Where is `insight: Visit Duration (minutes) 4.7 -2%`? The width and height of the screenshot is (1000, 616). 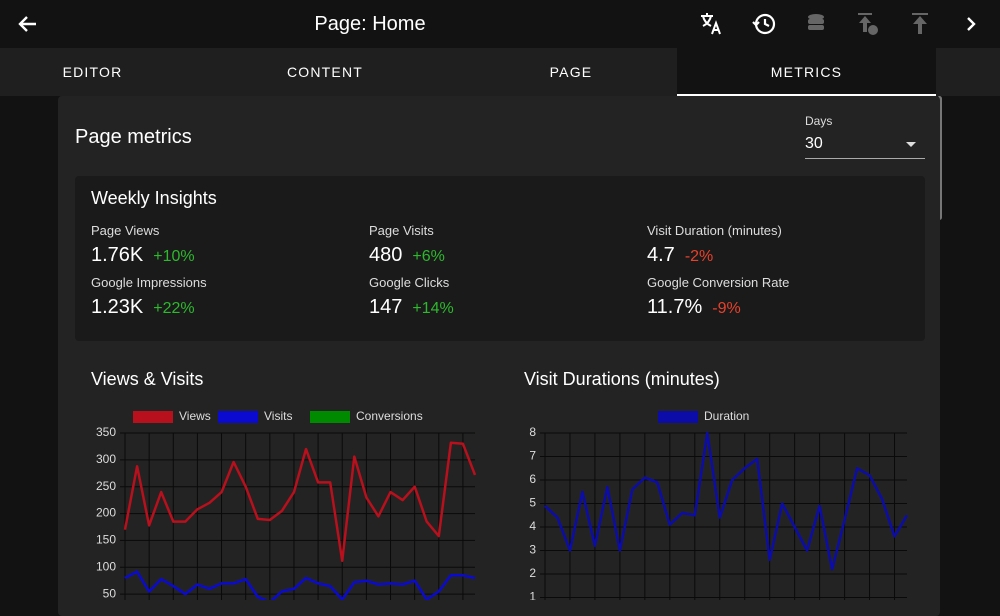 insight: Visit Duration (minutes) 4.7 -2% is located at coordinates (714, 245).